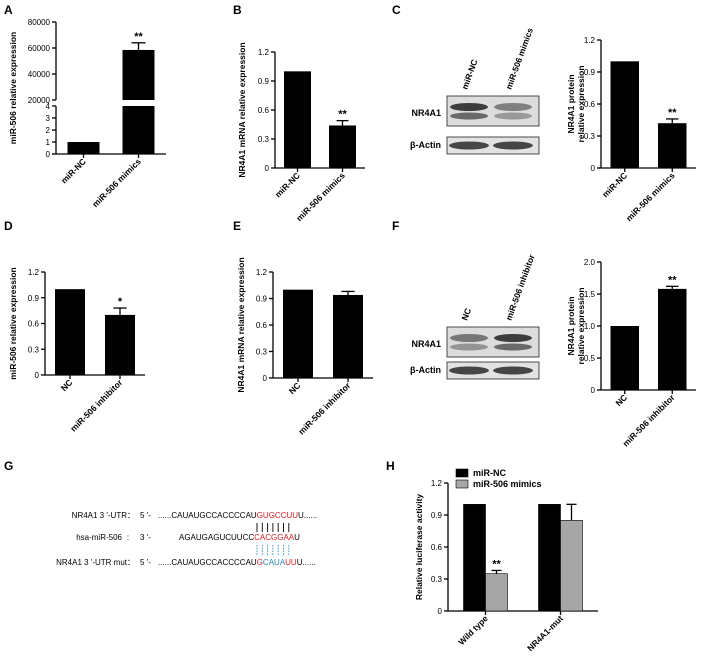 The image size is (708, 657). I want to click on panel-letter-d: D, so click(8, 226).